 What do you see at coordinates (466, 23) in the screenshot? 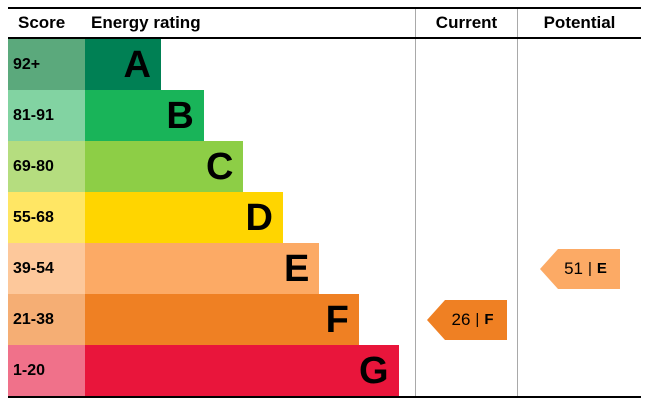
I see `header-current: Current` at bounding box center [466, 23].